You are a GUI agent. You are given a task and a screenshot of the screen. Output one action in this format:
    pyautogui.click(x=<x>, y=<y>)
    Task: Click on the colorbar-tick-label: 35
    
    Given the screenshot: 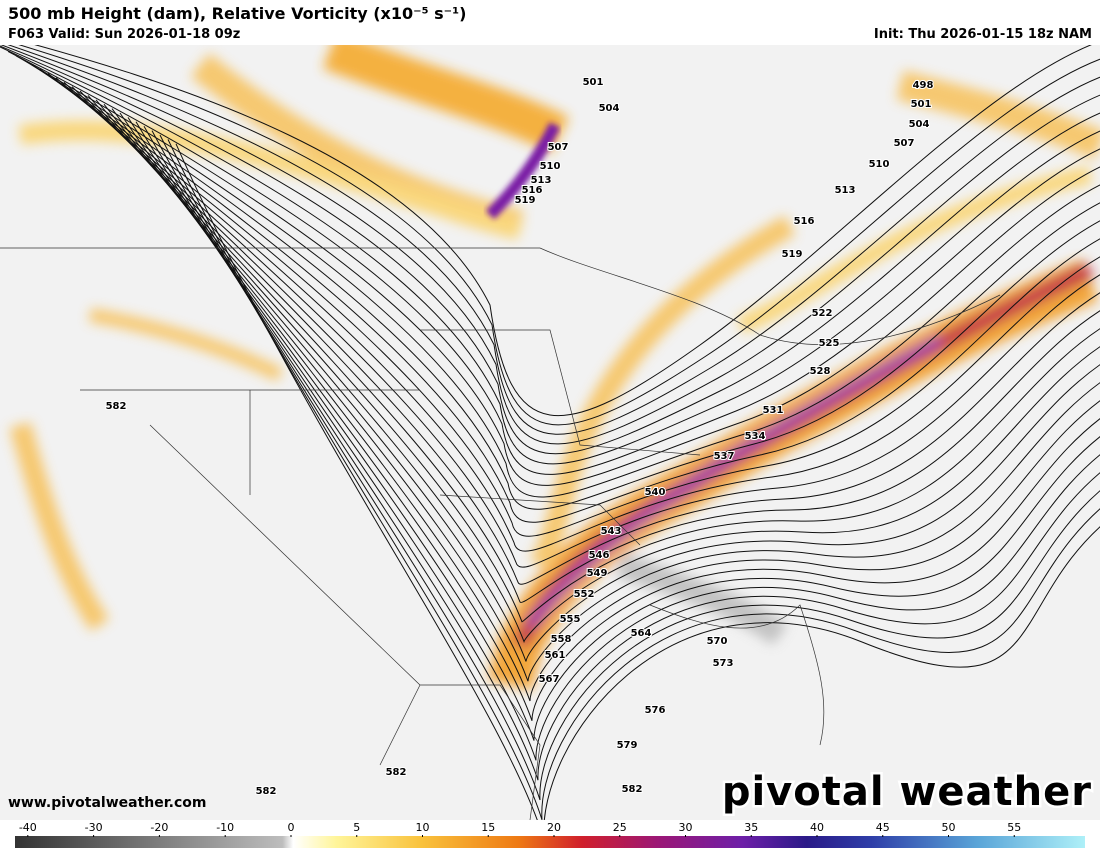 What is the action you would take?
    pyautogui.click(x=751, y=827)
    